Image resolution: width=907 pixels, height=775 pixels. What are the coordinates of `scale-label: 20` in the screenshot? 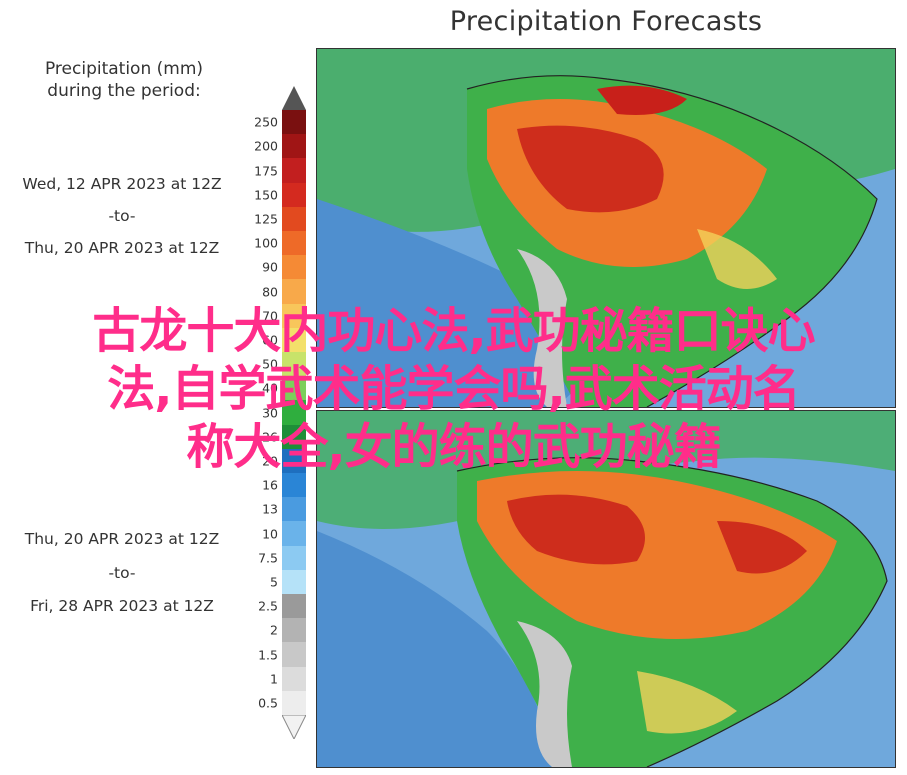 It's located at (270, 461).